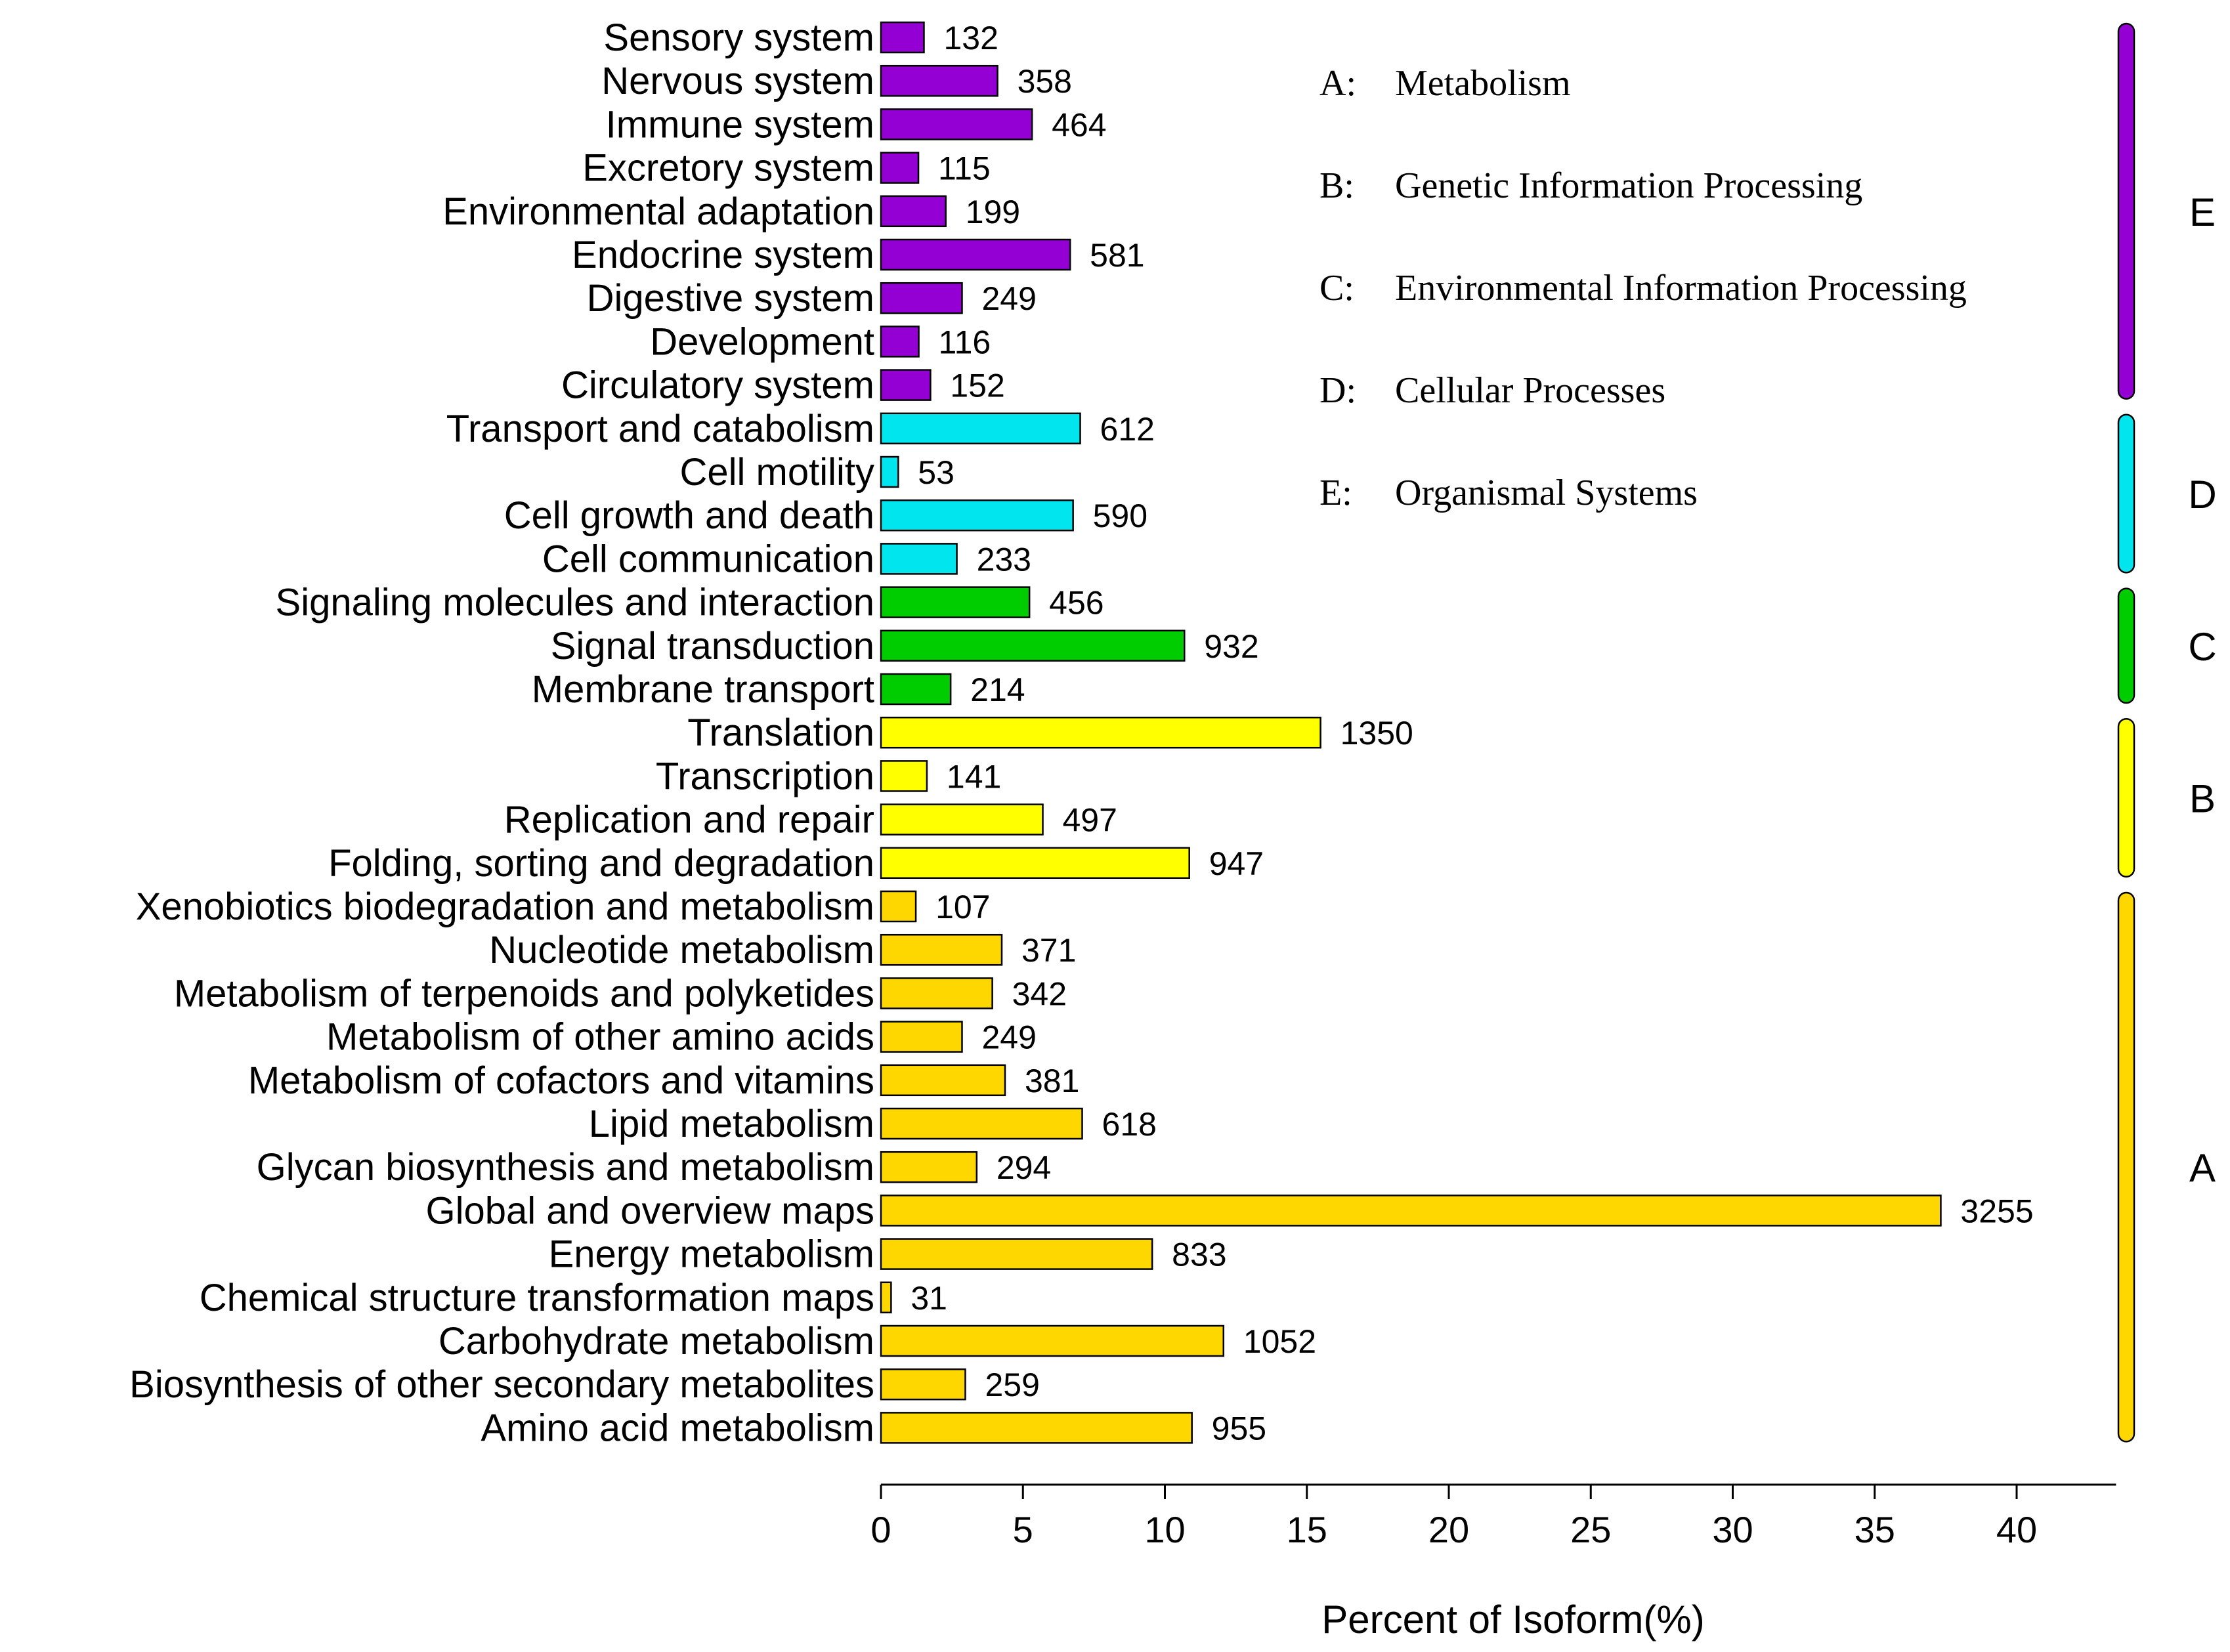  I want to click on value-label-translation: 1350, so click(1376, 733).